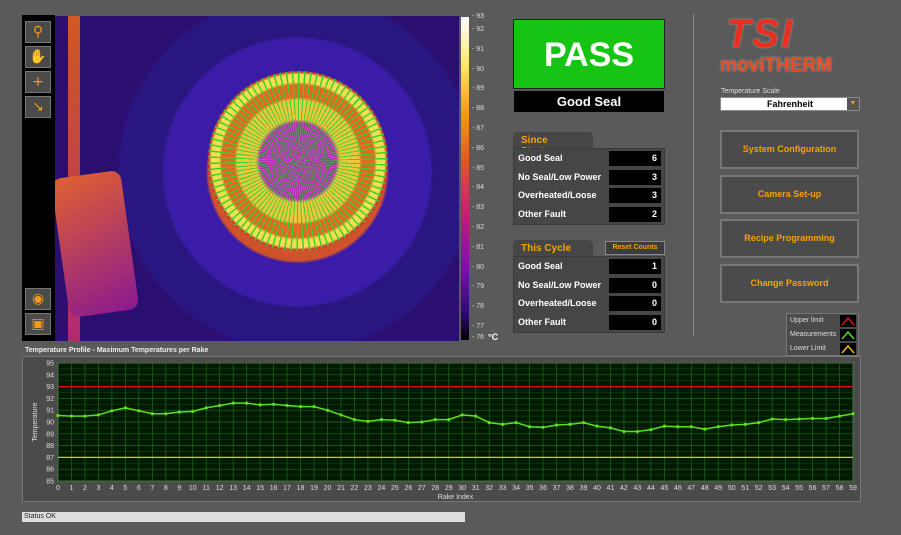  What do you see at coordinates (38, 299) in the screenshot?
I see `palette-icon: ◉` at bounding box center [38, 299].